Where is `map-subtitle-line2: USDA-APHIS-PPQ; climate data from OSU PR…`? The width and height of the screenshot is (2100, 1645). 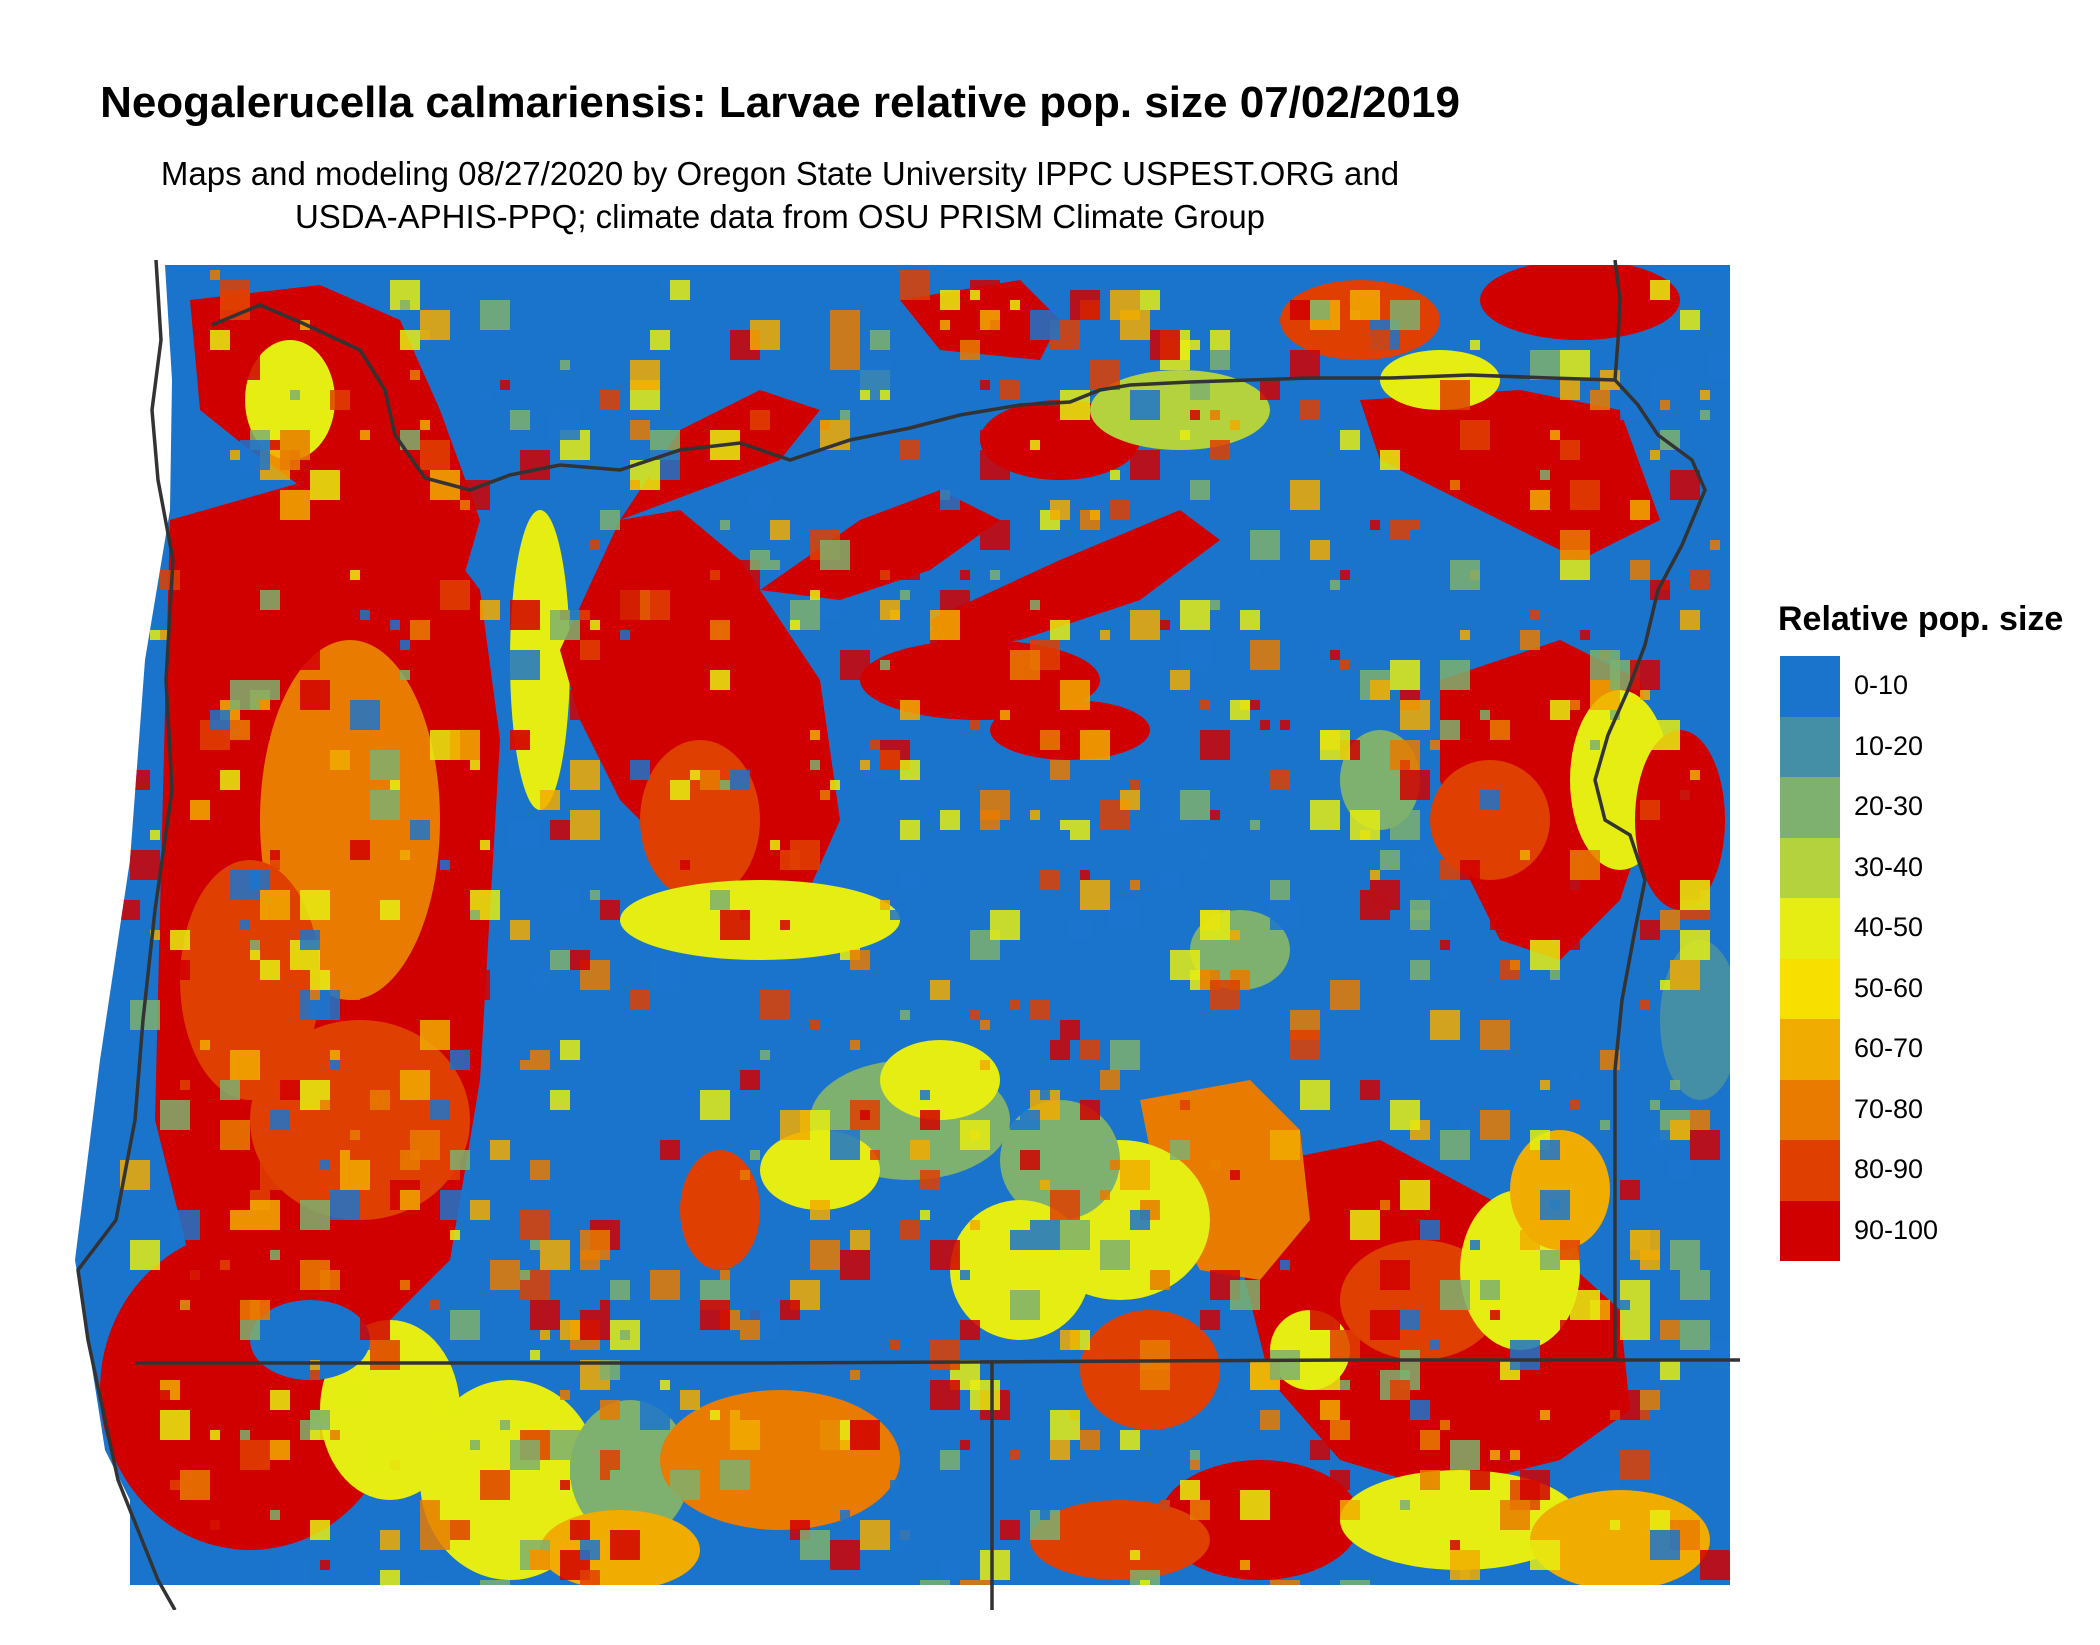
map-subtitle-line2: USDA-APHIS-PPQ; climate data from OSU PR… is located at coordinates (780, 216).